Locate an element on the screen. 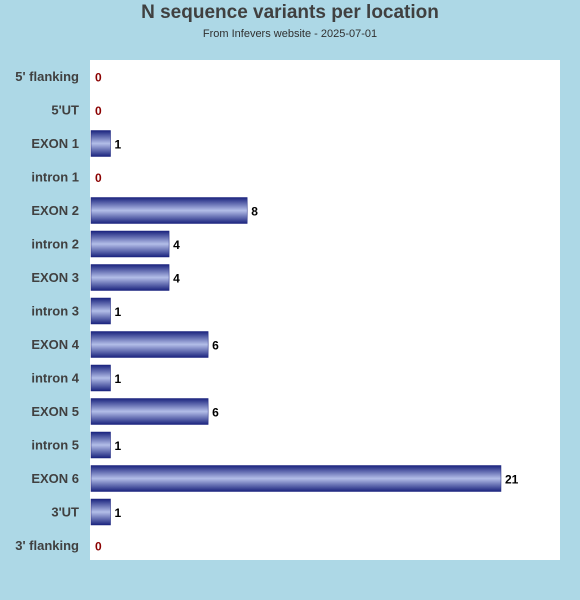  category-label-5ut: 5'UT is located at coordinates (65, 110).